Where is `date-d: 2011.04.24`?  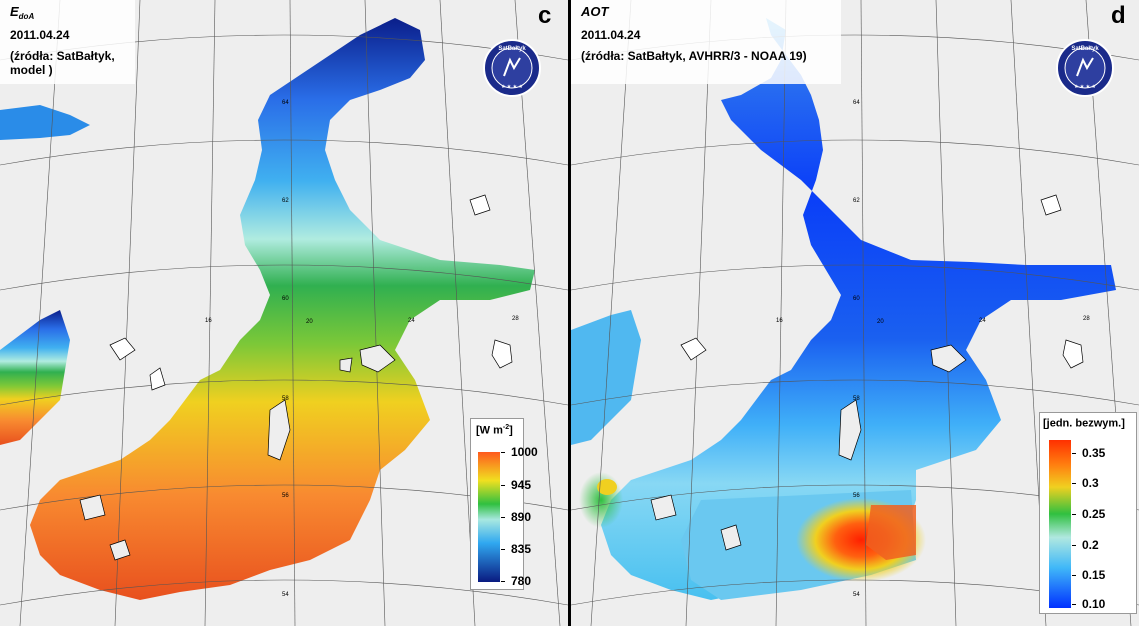
date-d: 2011.04.24 is located at coordinates (611, 35).